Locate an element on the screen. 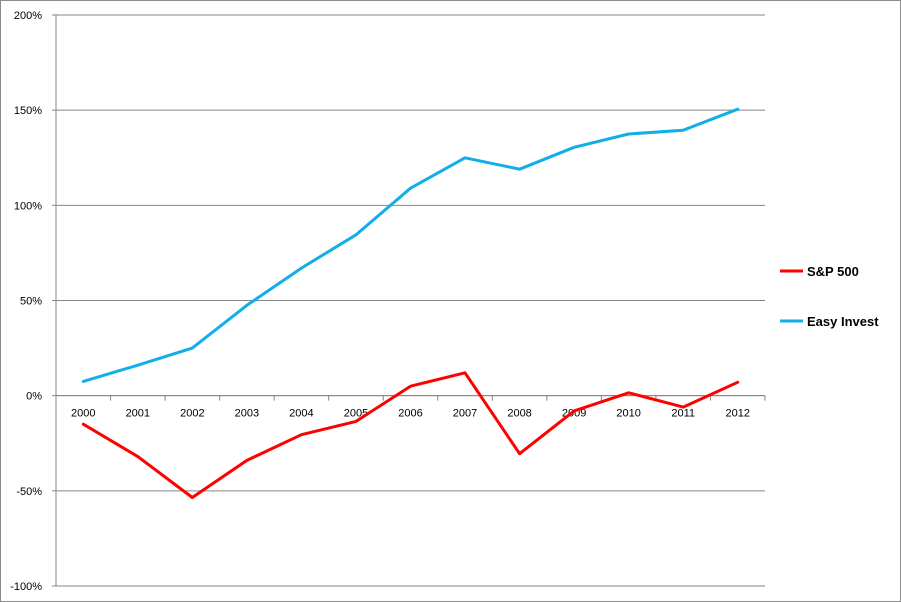 This screenshot has height=602, width=901. y-tick-label: 150% is located at coordinates (28, 111).